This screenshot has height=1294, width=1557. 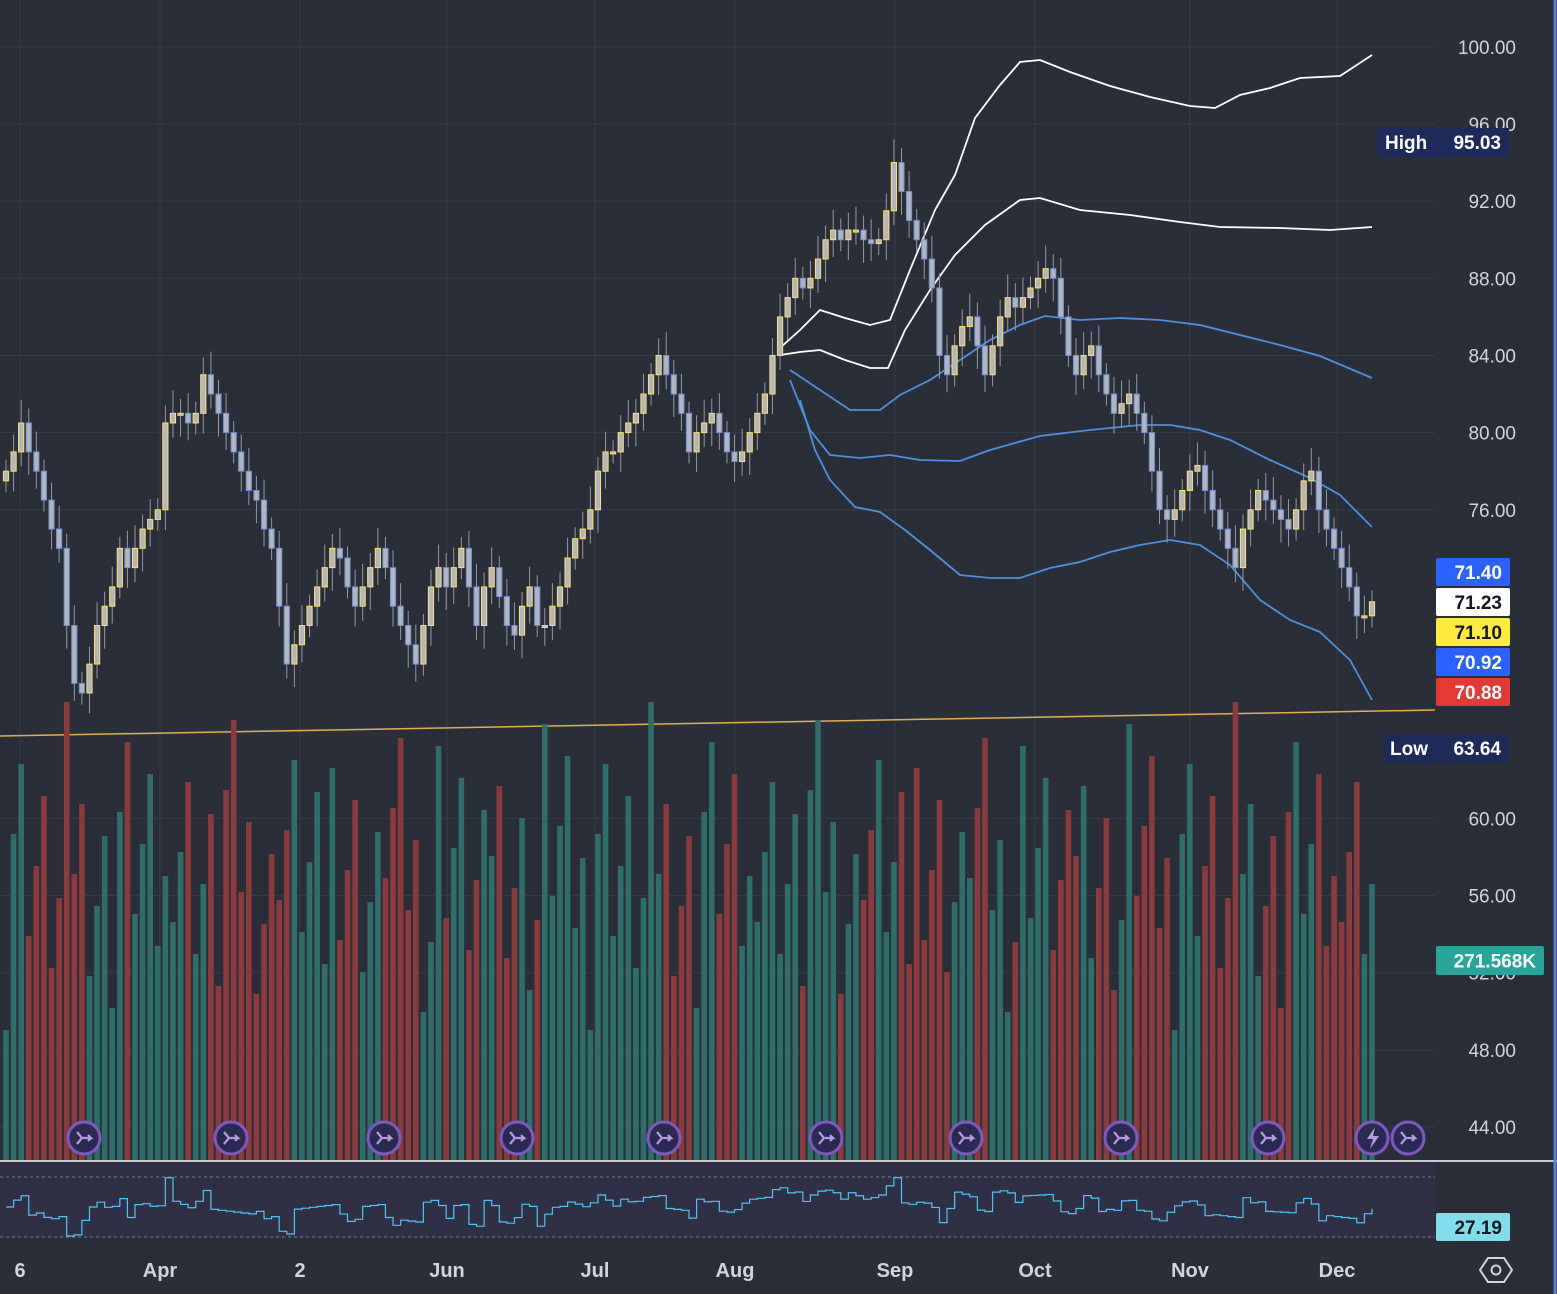 I want to click on gear-icon, so click(x=1496, y=1270).